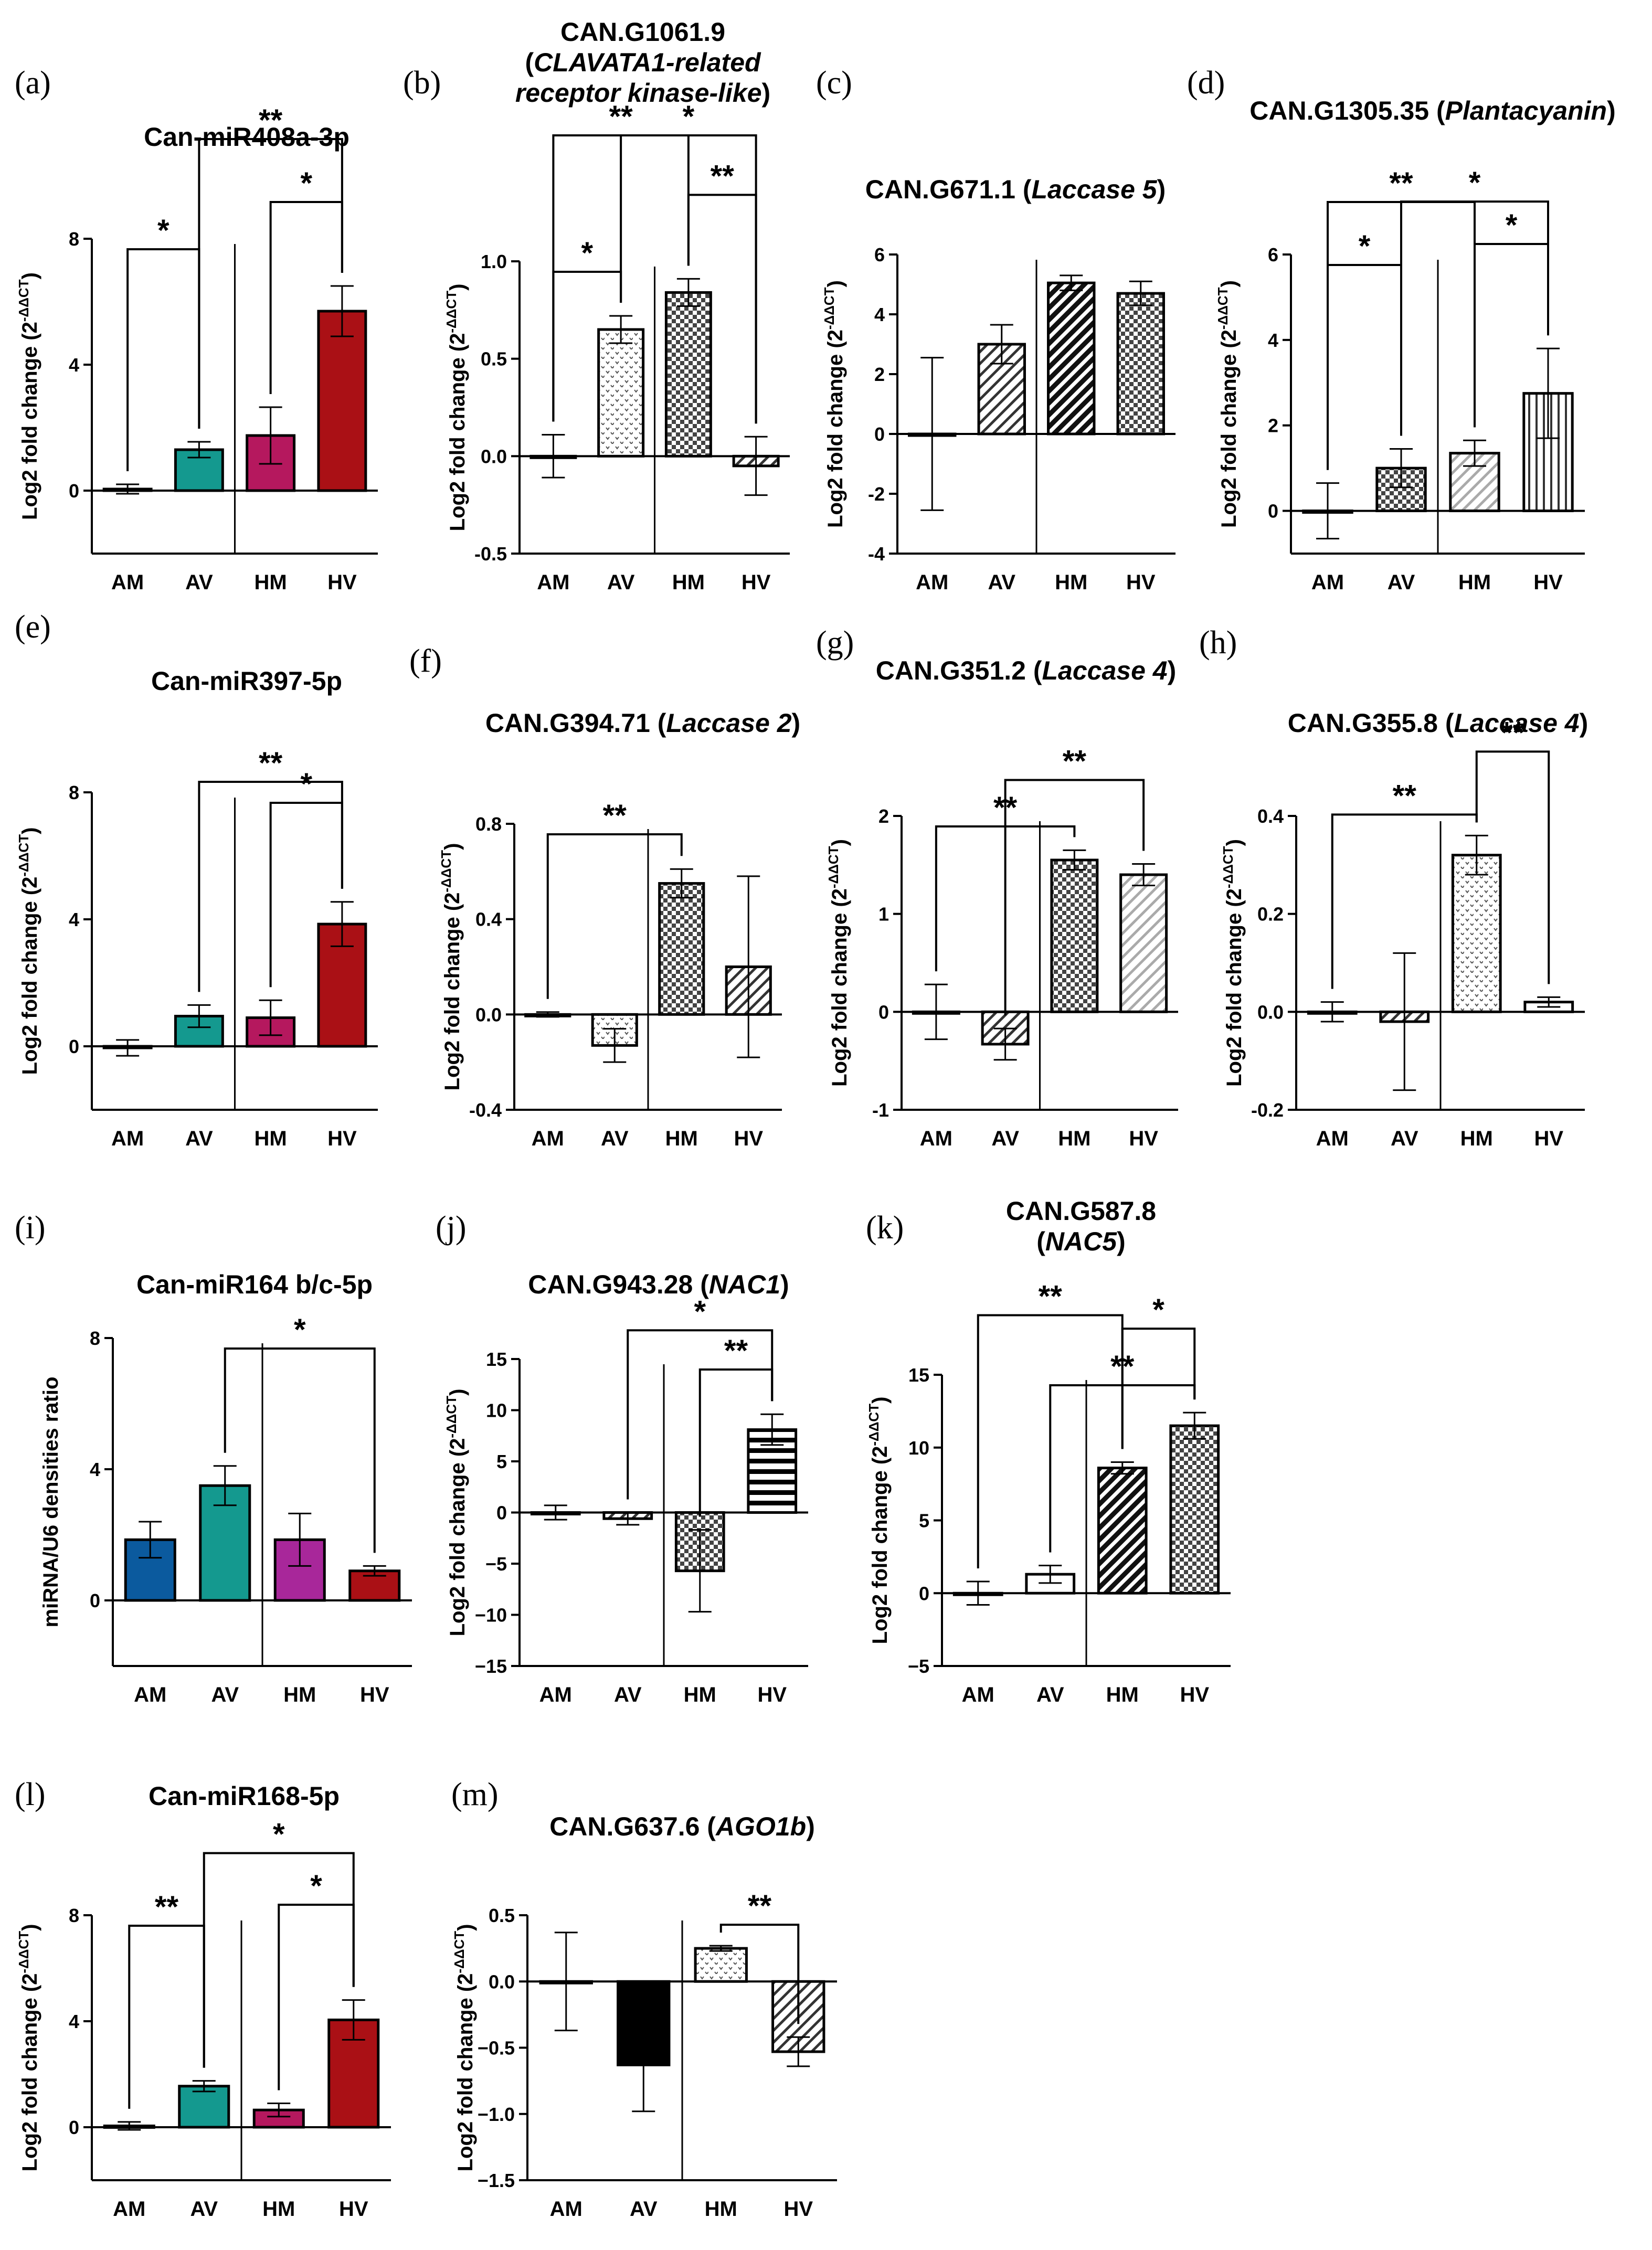  What do you see at coordinates (642, 93) in the screenshot?
I see `chart-title: receptor kinase-like)` at bounding box center [642, 93].